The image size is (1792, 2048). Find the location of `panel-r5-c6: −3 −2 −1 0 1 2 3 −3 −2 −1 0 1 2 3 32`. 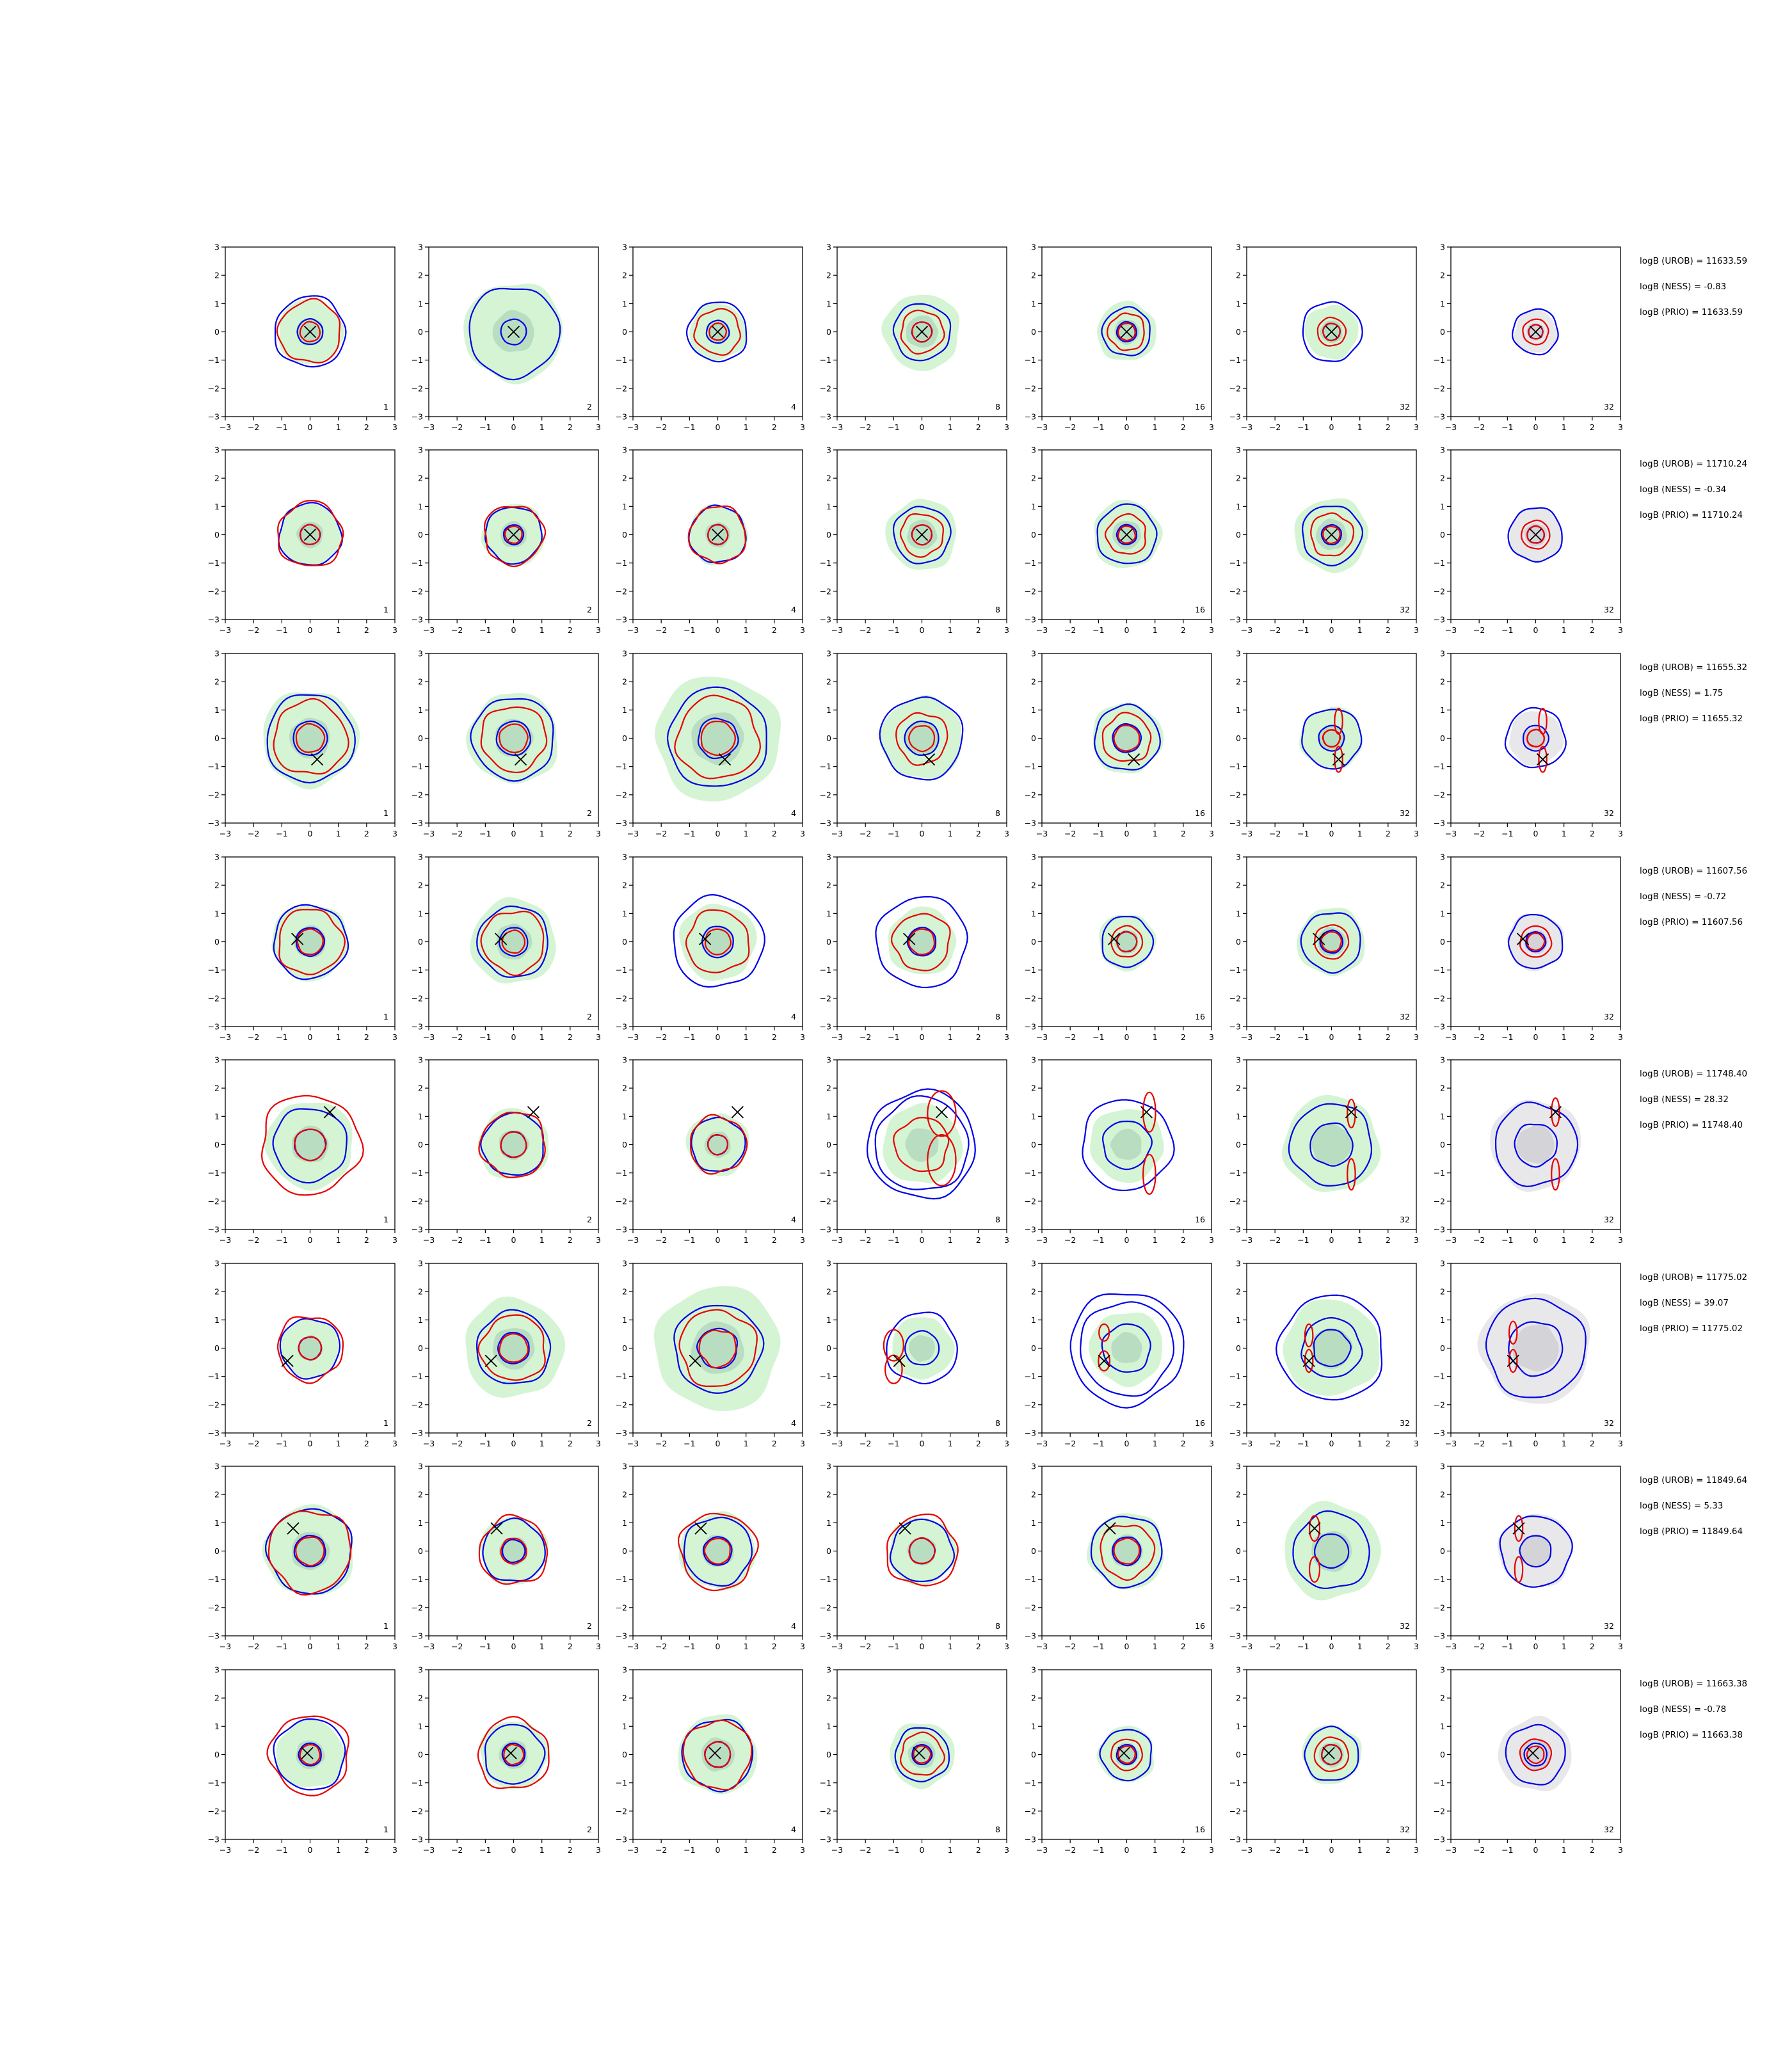

panel-r5-c6: −3 −2 −1 0 1 2 3 −3 −2 −1 0 1 2 3 32 is located at coordinates (1324, 1150).